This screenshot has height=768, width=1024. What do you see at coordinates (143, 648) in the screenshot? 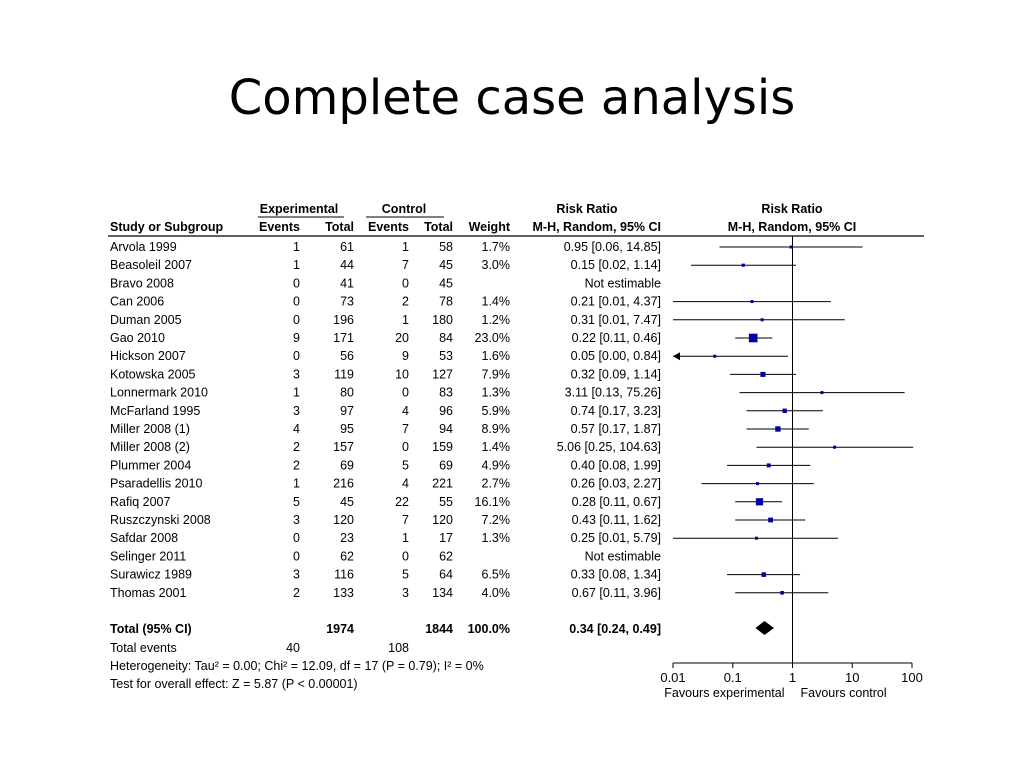
I see `total-events-label: Total events` at bounding box center [143, 648].